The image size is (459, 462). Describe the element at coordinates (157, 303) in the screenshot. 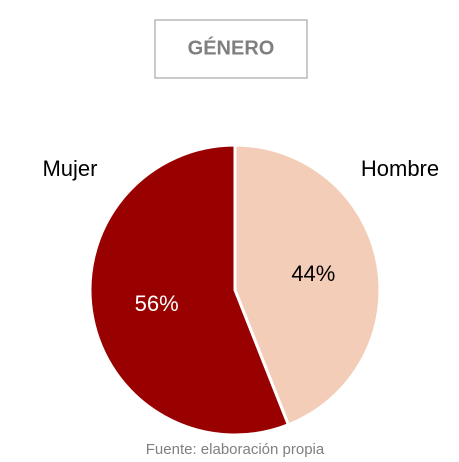

I see `value-label: 56%` at that location.